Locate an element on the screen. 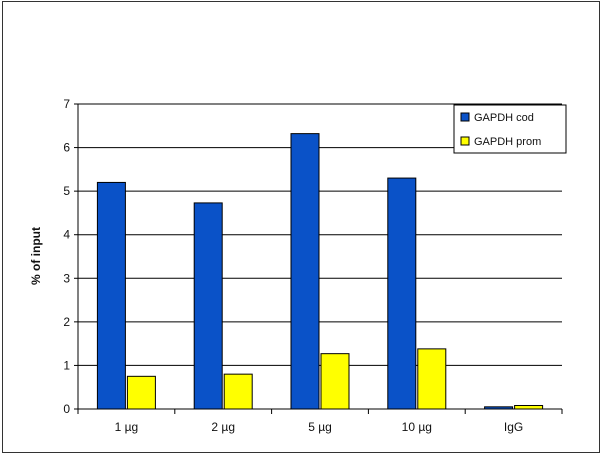  legend-box is located at coordinates (510, 129).